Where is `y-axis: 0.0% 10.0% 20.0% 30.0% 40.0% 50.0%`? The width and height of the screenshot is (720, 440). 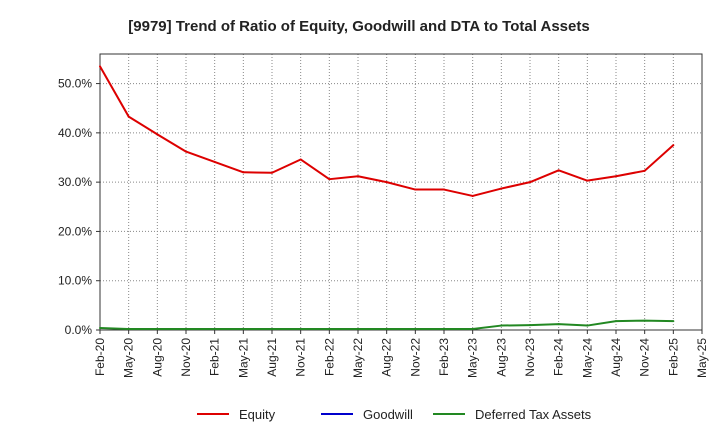 y-axis: 0.0% 10.0% 20.0% 30.0% 40.0% 50.0% is located at coordinates (79, 207).